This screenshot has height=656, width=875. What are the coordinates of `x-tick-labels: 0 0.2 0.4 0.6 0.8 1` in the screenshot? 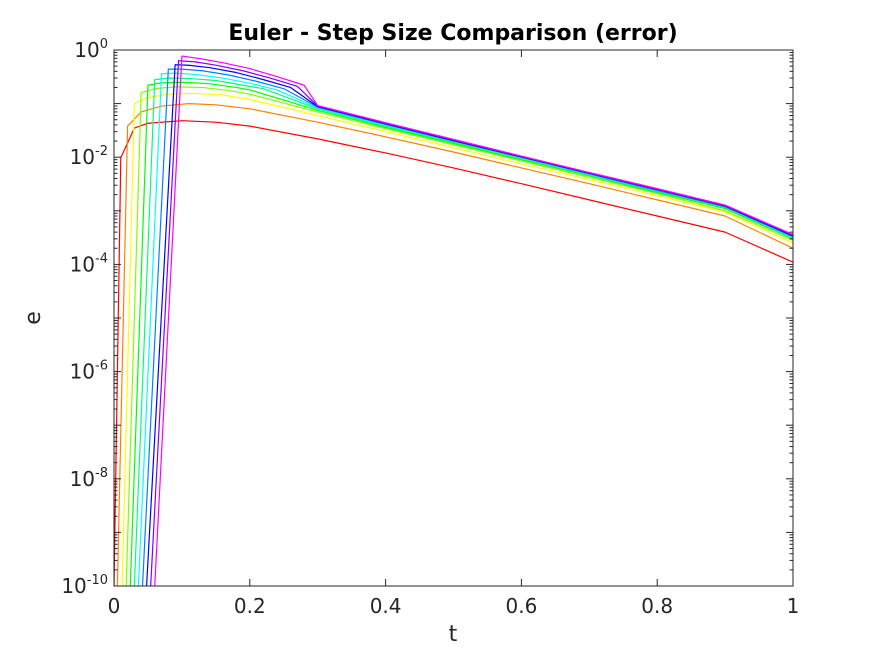 It's located at (454, 606).